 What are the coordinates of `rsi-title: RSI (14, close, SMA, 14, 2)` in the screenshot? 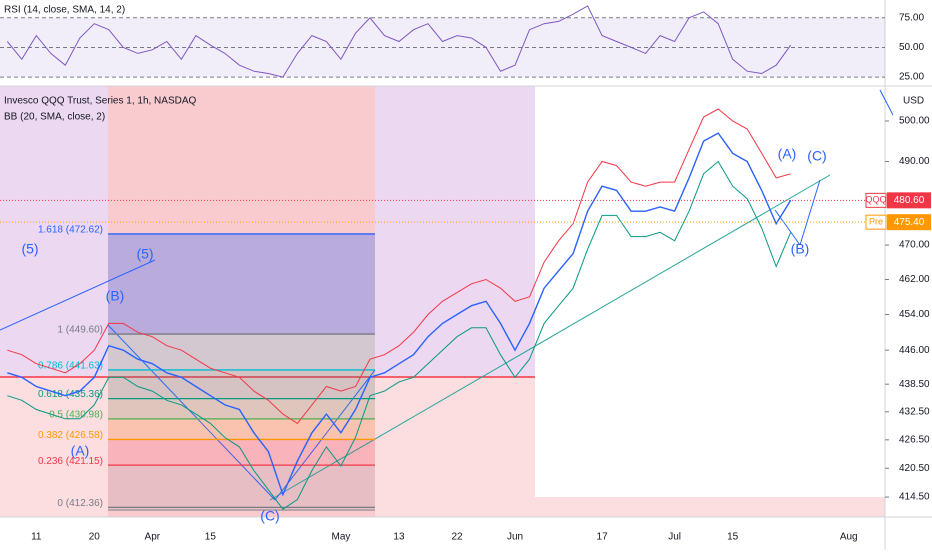 It's located at (64, 10).